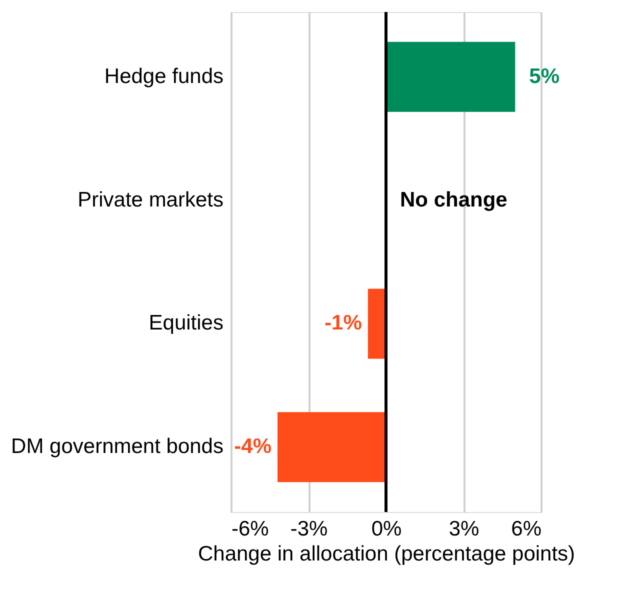  What do you see at coordinates (186, 323) in the screenshot?
I see `y-tick-label: Equities` at bounding box center [186, 323].